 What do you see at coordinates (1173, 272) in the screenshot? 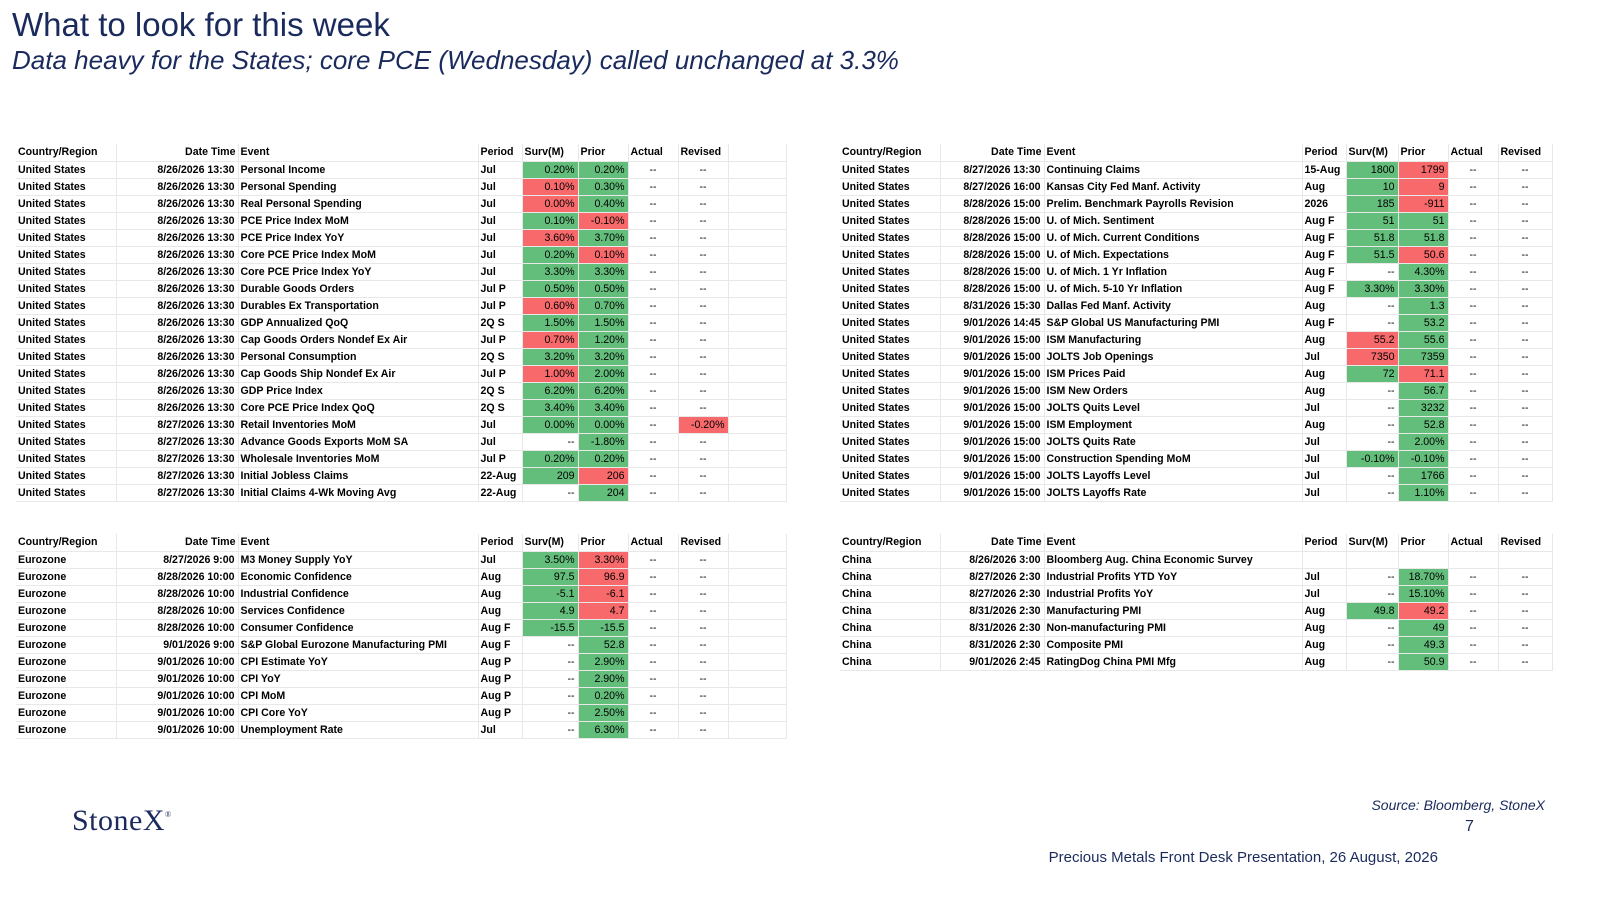
I see `event-cell: U. of Mich. 1 Yr Inflation` at bounding box center [1173, 272].